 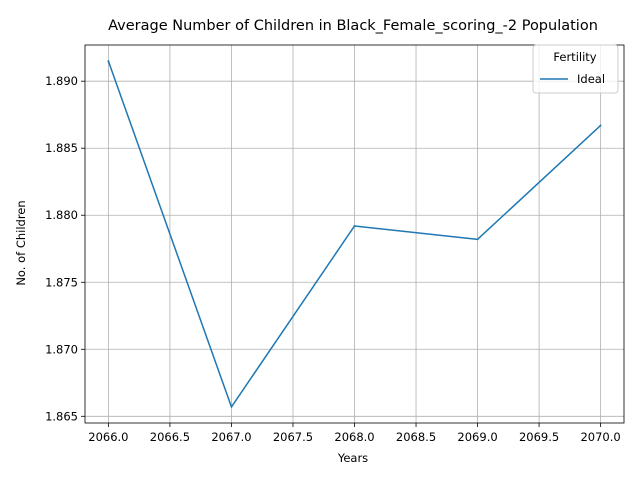 What do you see at coordinates (108, 437) in the screenshot?
I see `x-tick-label: 2066.0` at bounding box center [108, 437].